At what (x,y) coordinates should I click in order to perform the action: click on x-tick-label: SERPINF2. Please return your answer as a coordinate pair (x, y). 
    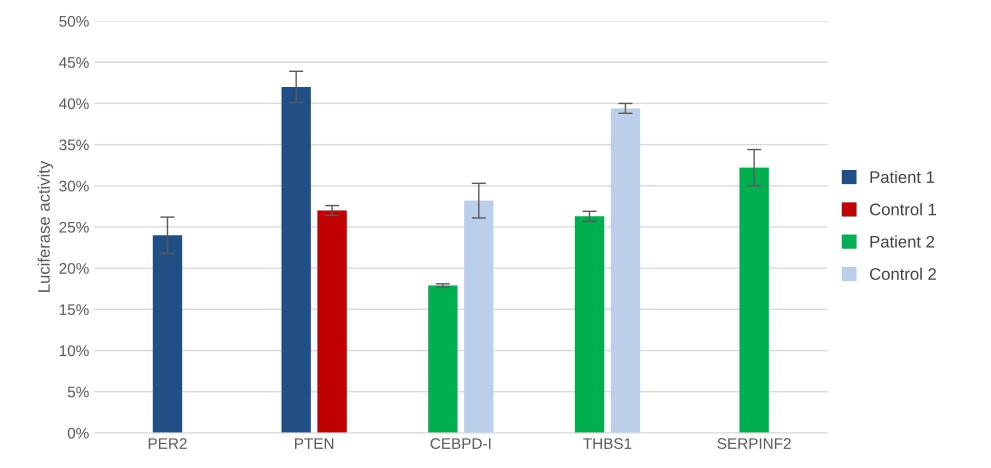
    Looking at the image, I should click on (754, 443).